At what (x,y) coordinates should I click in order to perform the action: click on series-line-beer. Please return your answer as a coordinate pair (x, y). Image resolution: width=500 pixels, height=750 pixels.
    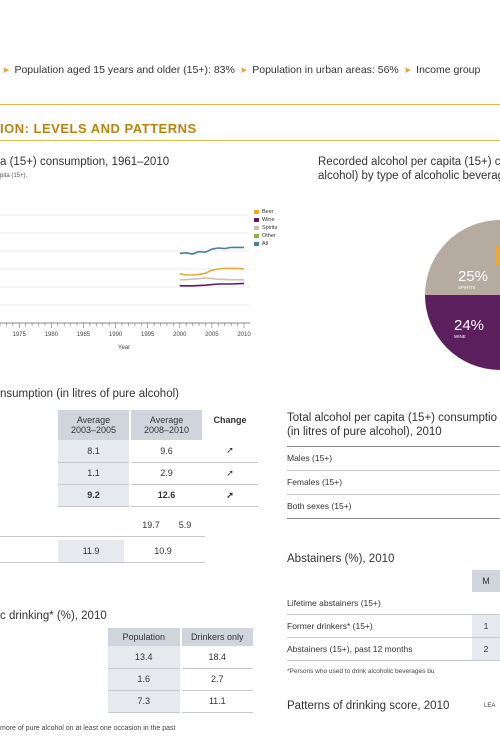
    Looking at the image, I should click on (212, 271).